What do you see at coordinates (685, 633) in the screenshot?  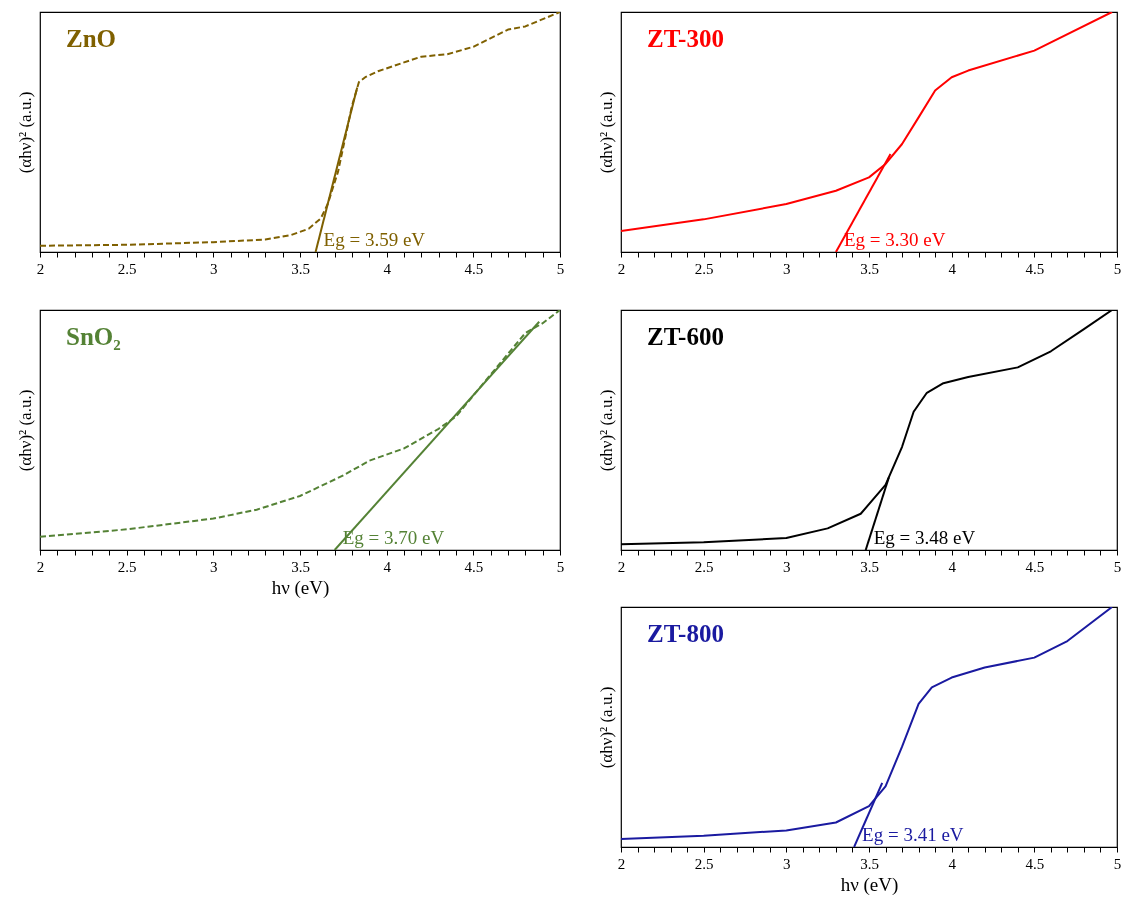 I see `text: ZT-800` at bounding box center [685, 633].